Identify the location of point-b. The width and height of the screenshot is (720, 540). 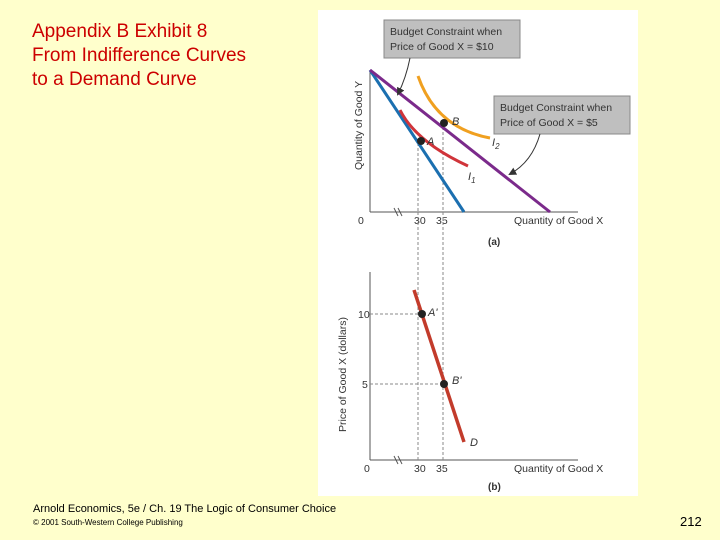
(444, 123).